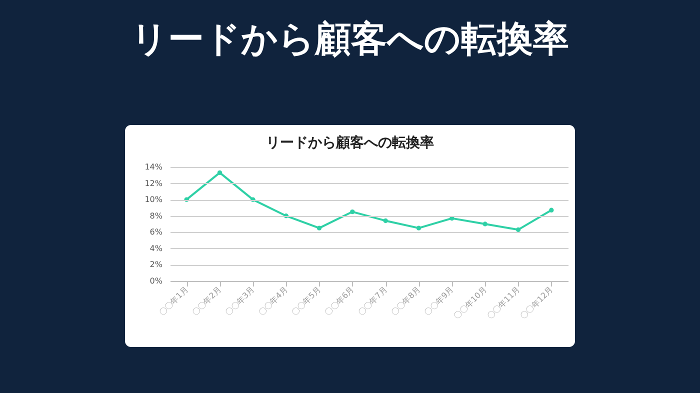 This screenshot has height=393, width=700. I want to click on y-tick-label: 6%, so click(156, 232).